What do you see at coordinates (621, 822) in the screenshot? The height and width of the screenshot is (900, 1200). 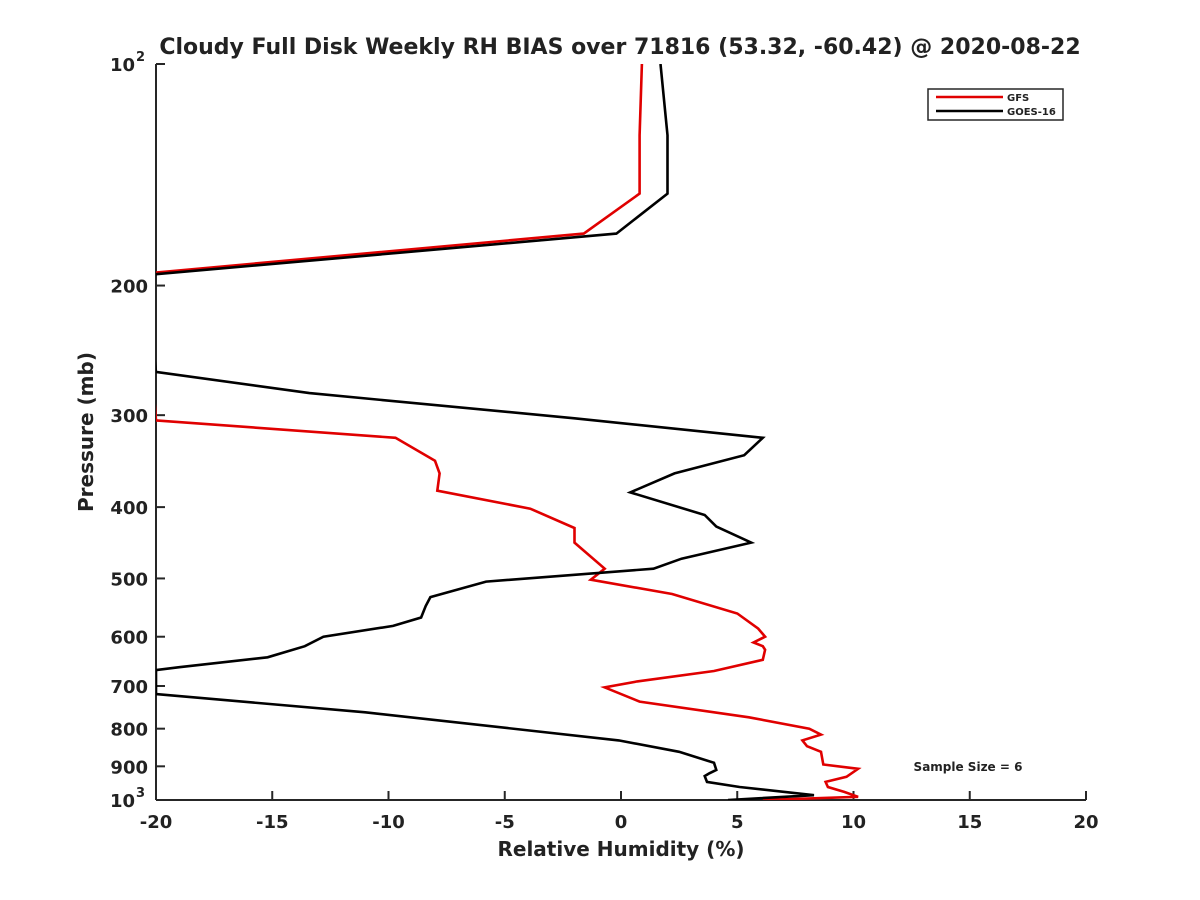 I see `x-tick-label: 0` at bounding box center [621, 822].